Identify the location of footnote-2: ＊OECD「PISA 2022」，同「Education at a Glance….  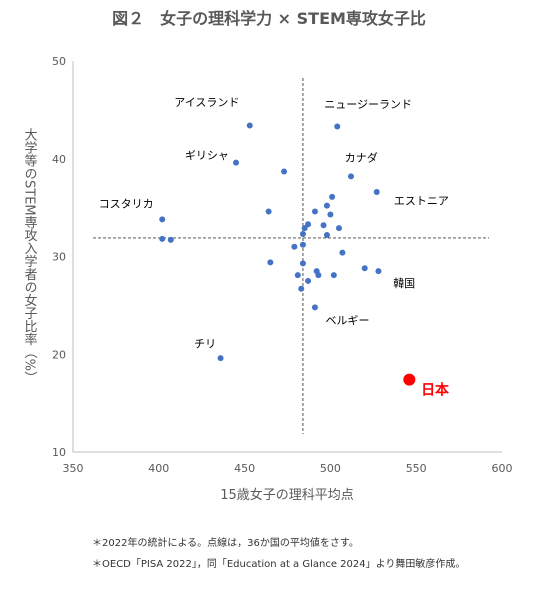
(279, 564).